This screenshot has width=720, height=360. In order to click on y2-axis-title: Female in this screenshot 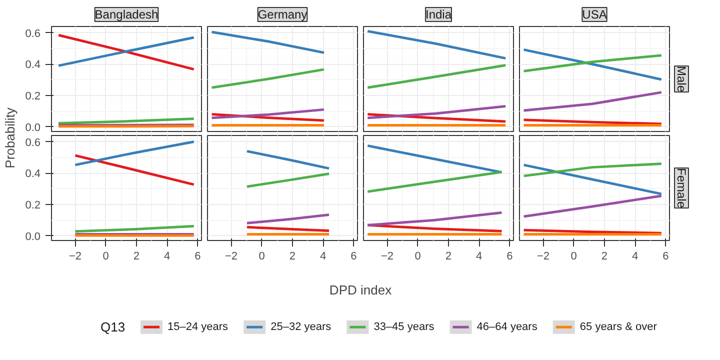, I will do `click(681, 188)`.